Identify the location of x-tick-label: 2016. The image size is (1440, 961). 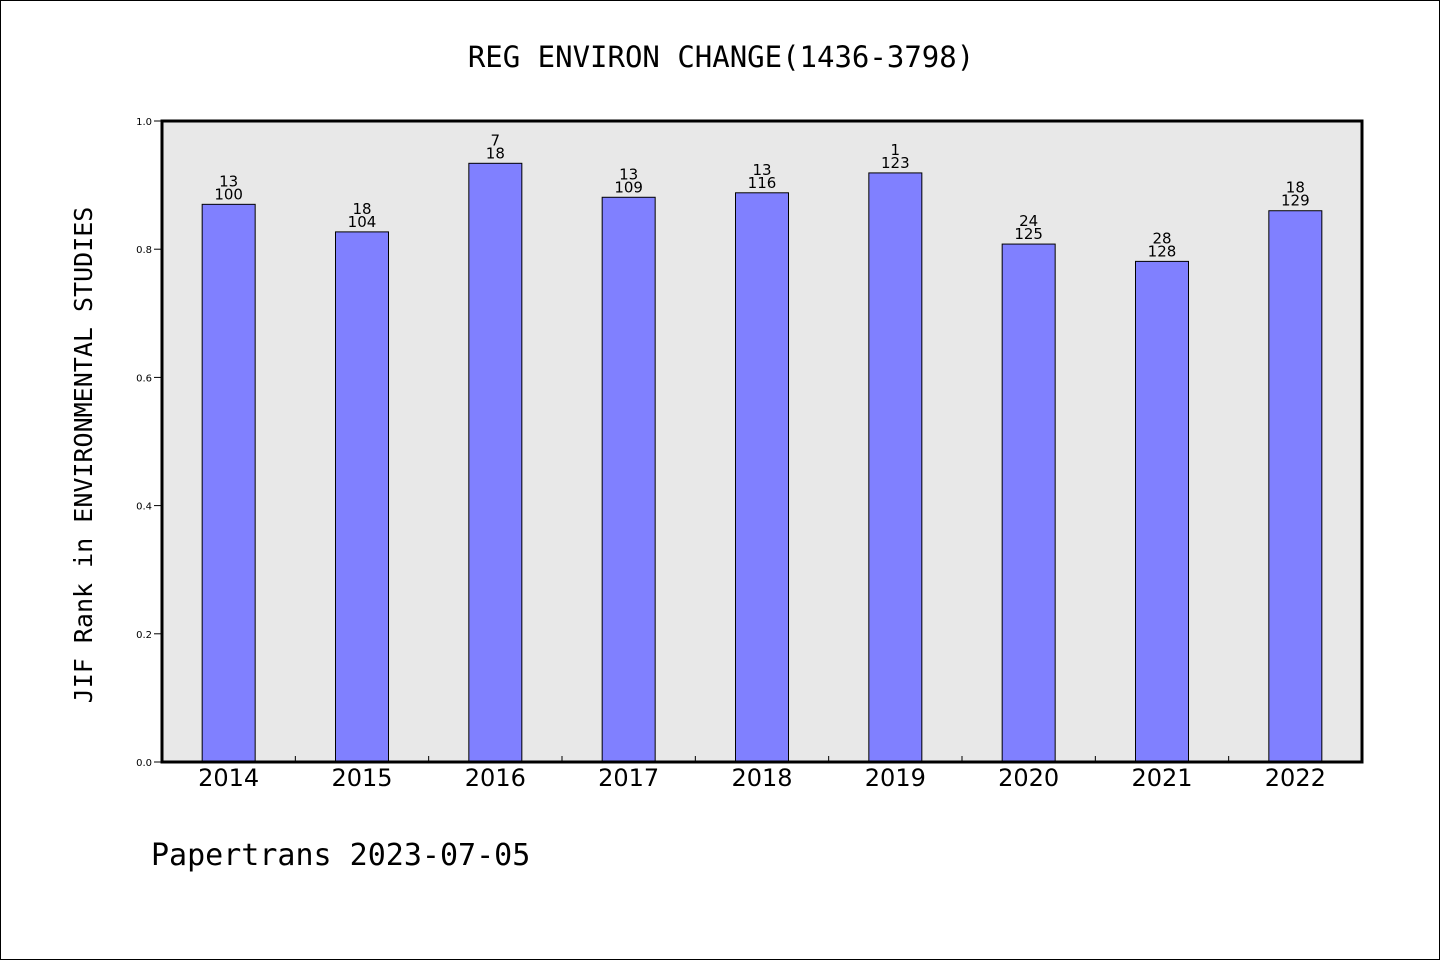
(495, 778).